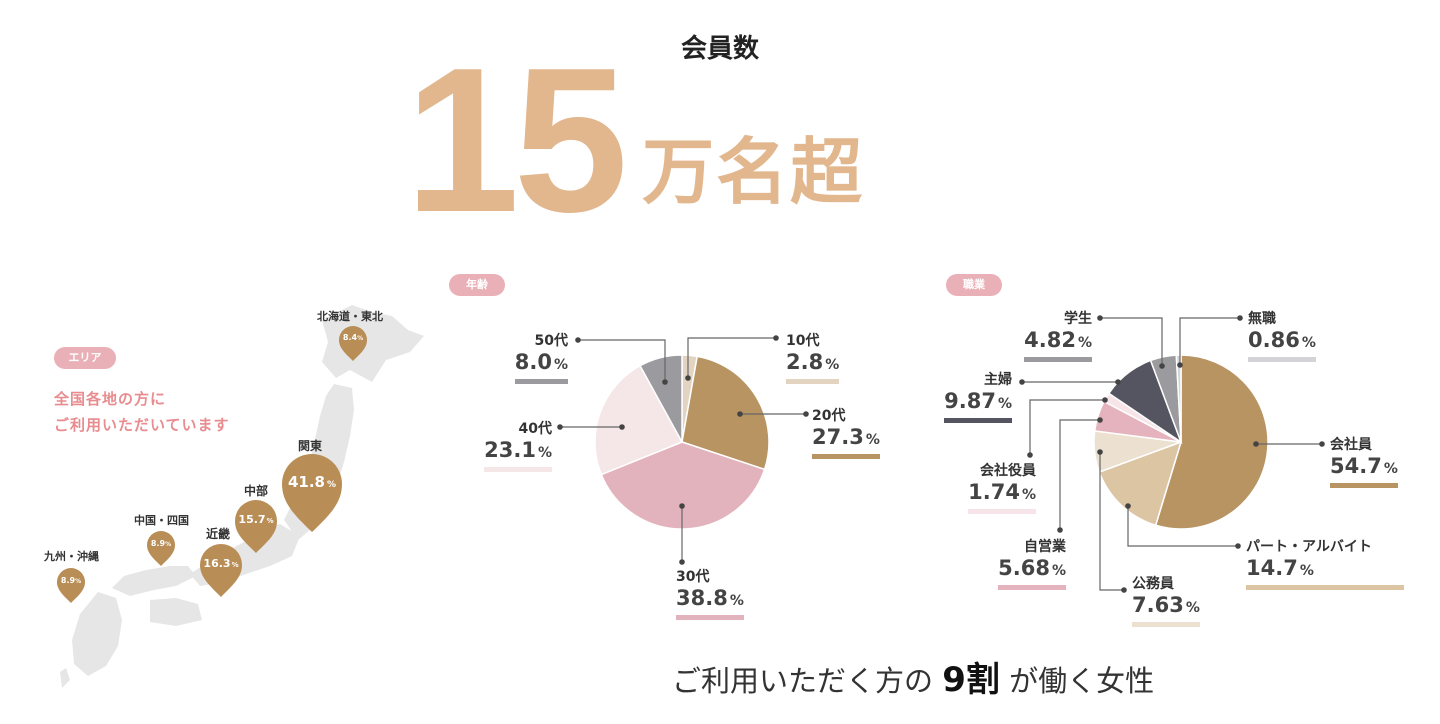  I want to click on footer-message: ご利用いただく方の 9割 が働く女性, so click(913, 676).